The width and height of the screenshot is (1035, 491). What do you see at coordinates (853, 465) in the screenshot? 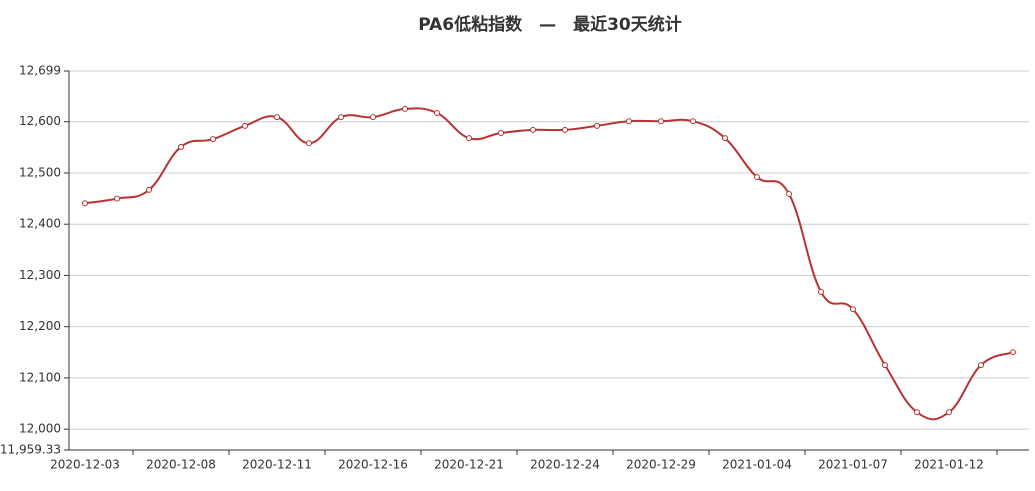
I see `x-tick-label: 2021-01-07` at bounding box center [853, 465].